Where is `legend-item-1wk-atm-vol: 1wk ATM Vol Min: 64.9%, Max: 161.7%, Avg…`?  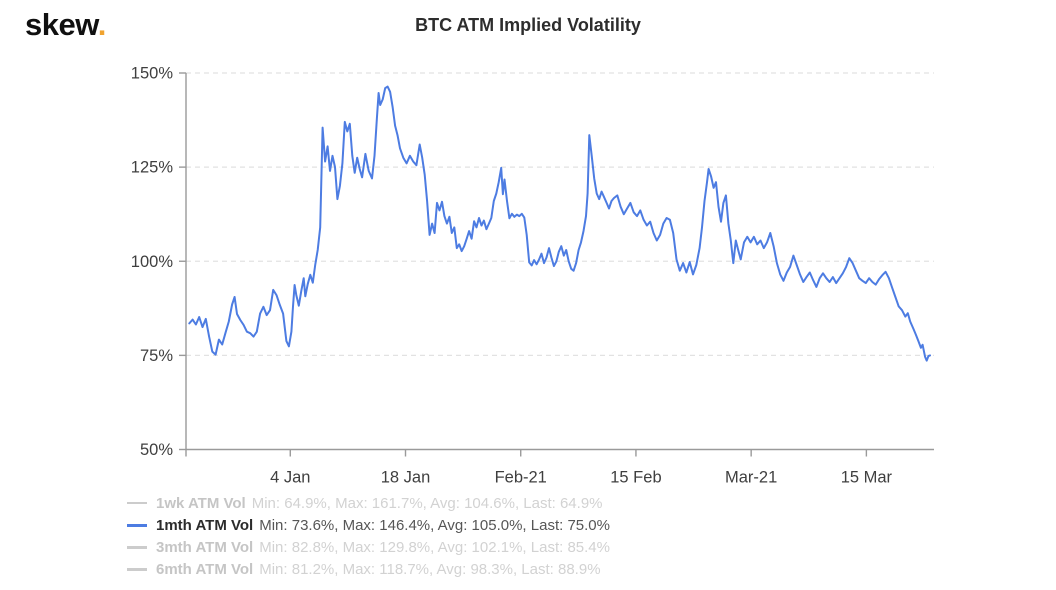
legend-item-1wk-atm-vol: 1wk ATM Vol Min: 64.9%, Max: 161.7%, Avg… is located at coordinates (368, 503).